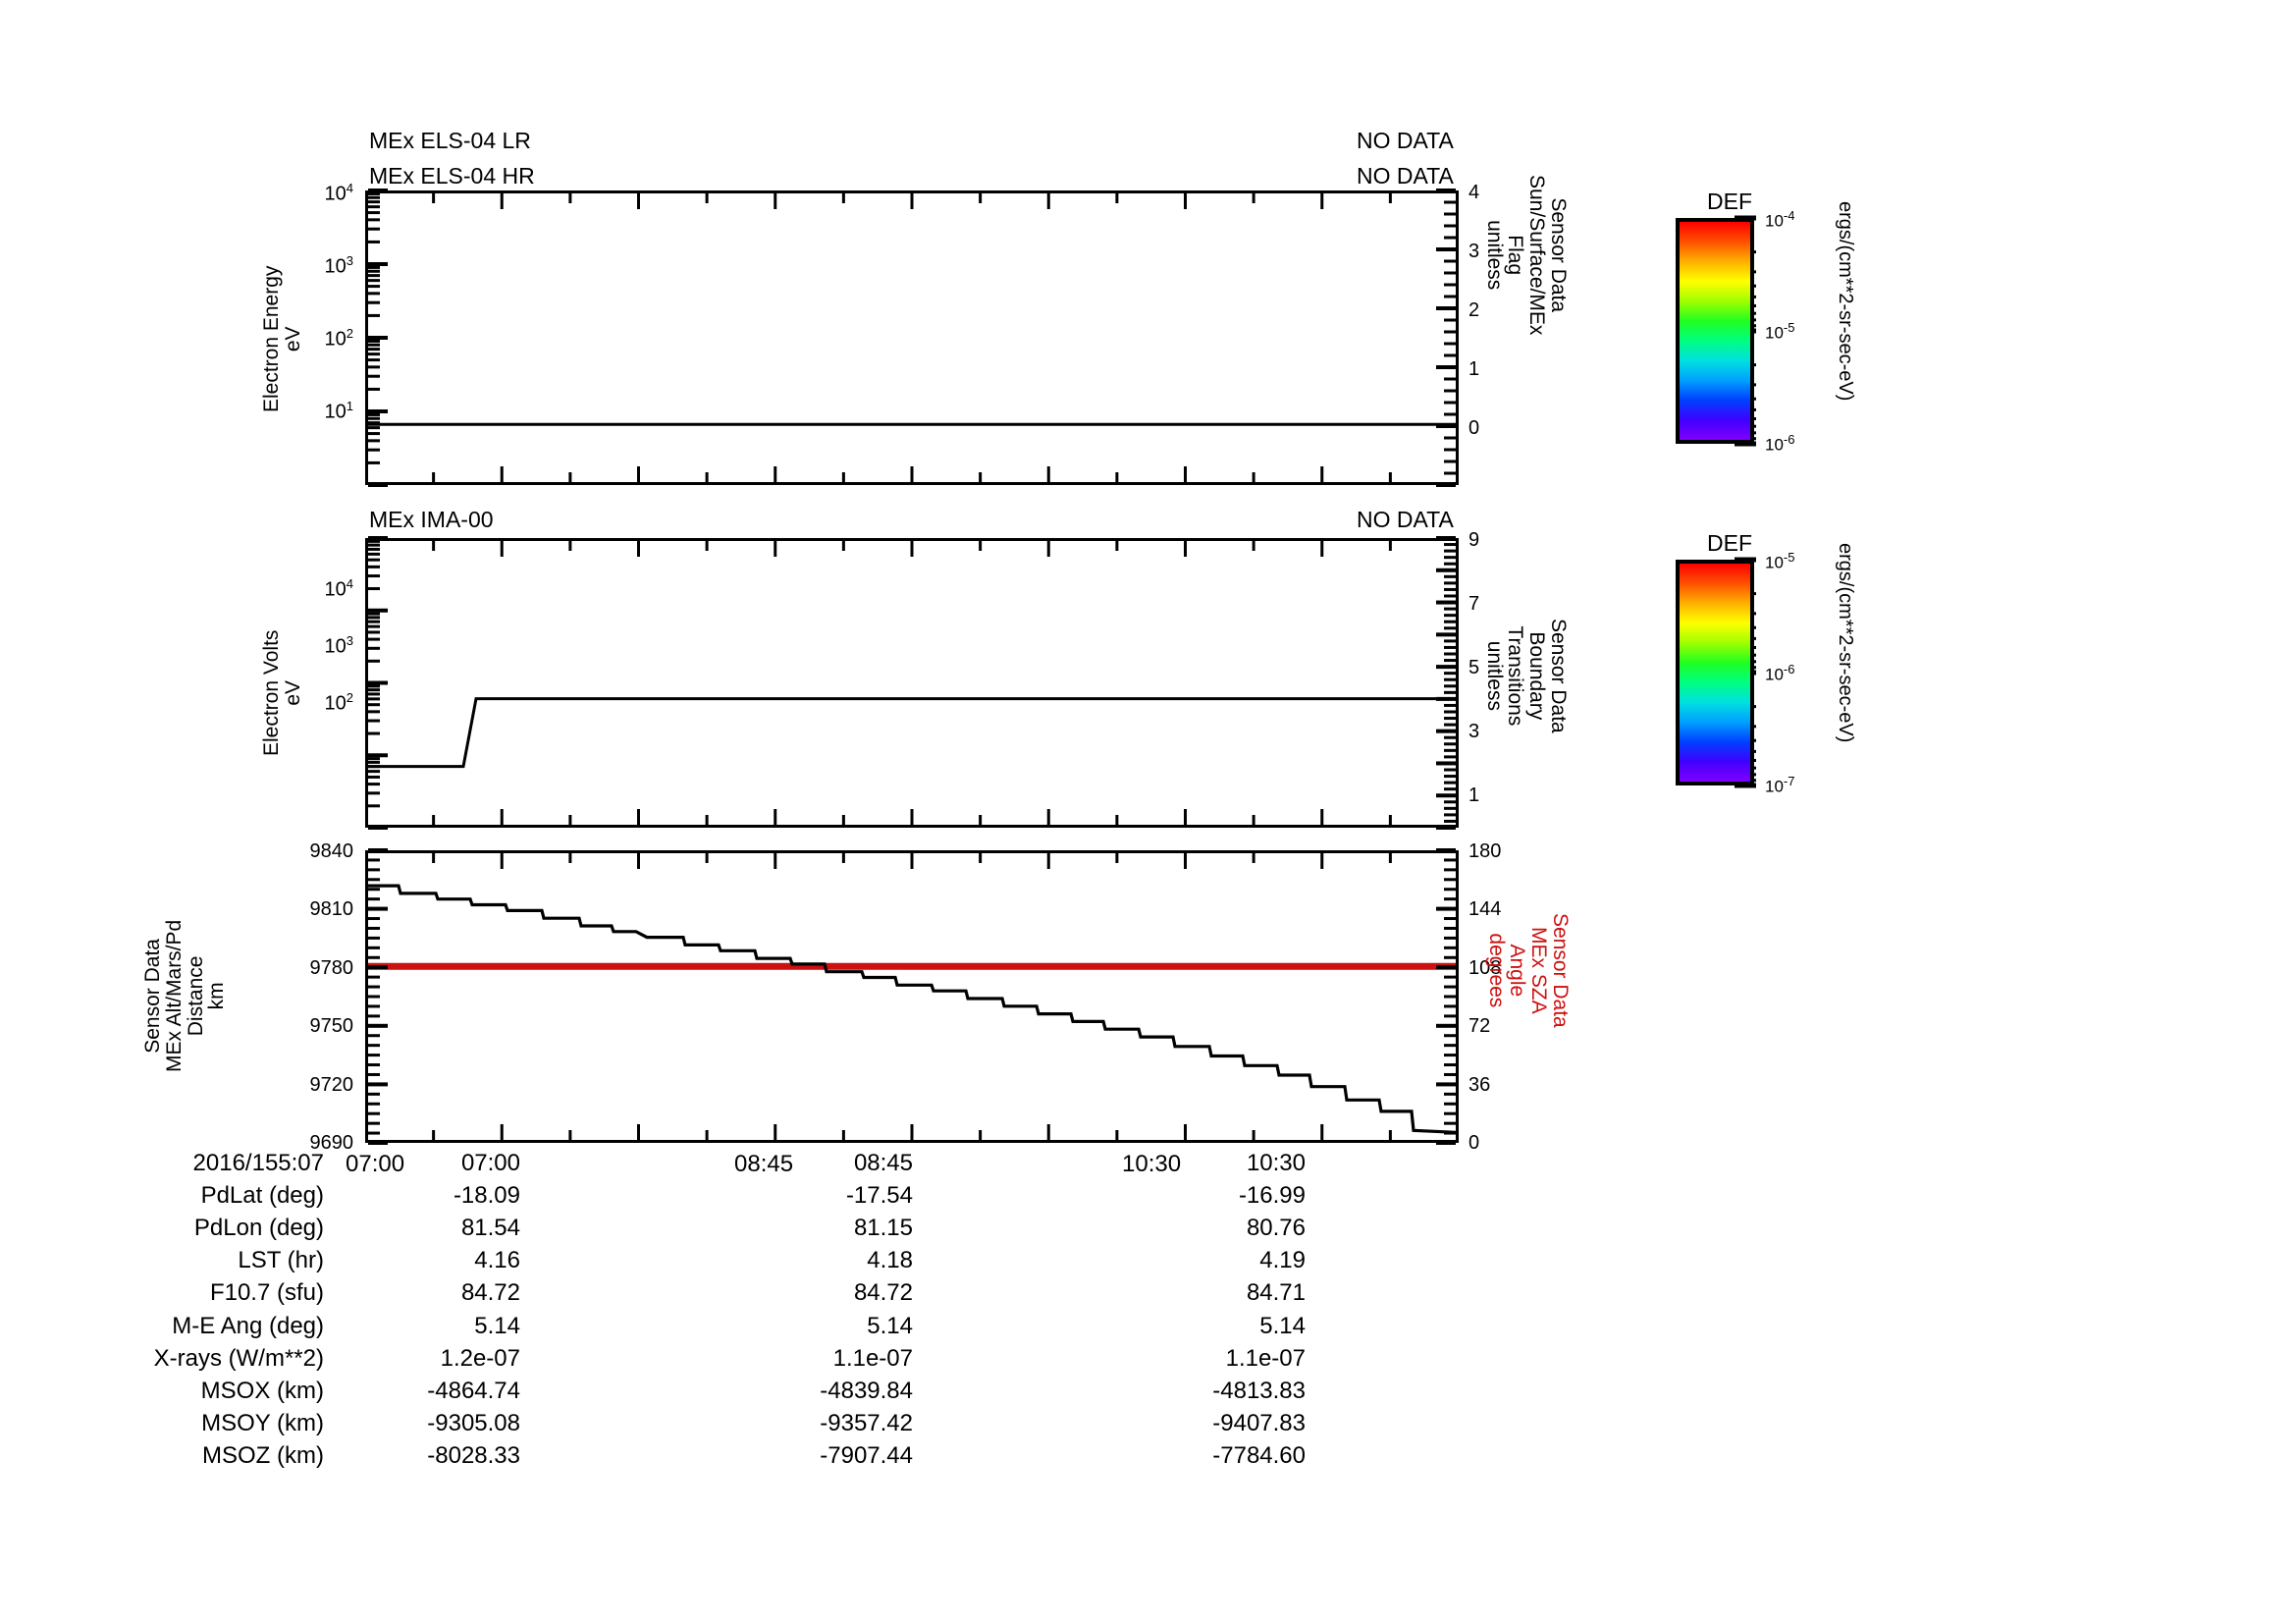 This screenshot has height=1623, width=2296. Describe the element at coordinates (497, 1260) in the screenshot. I see `table-cell-value: 4.16` at that location.